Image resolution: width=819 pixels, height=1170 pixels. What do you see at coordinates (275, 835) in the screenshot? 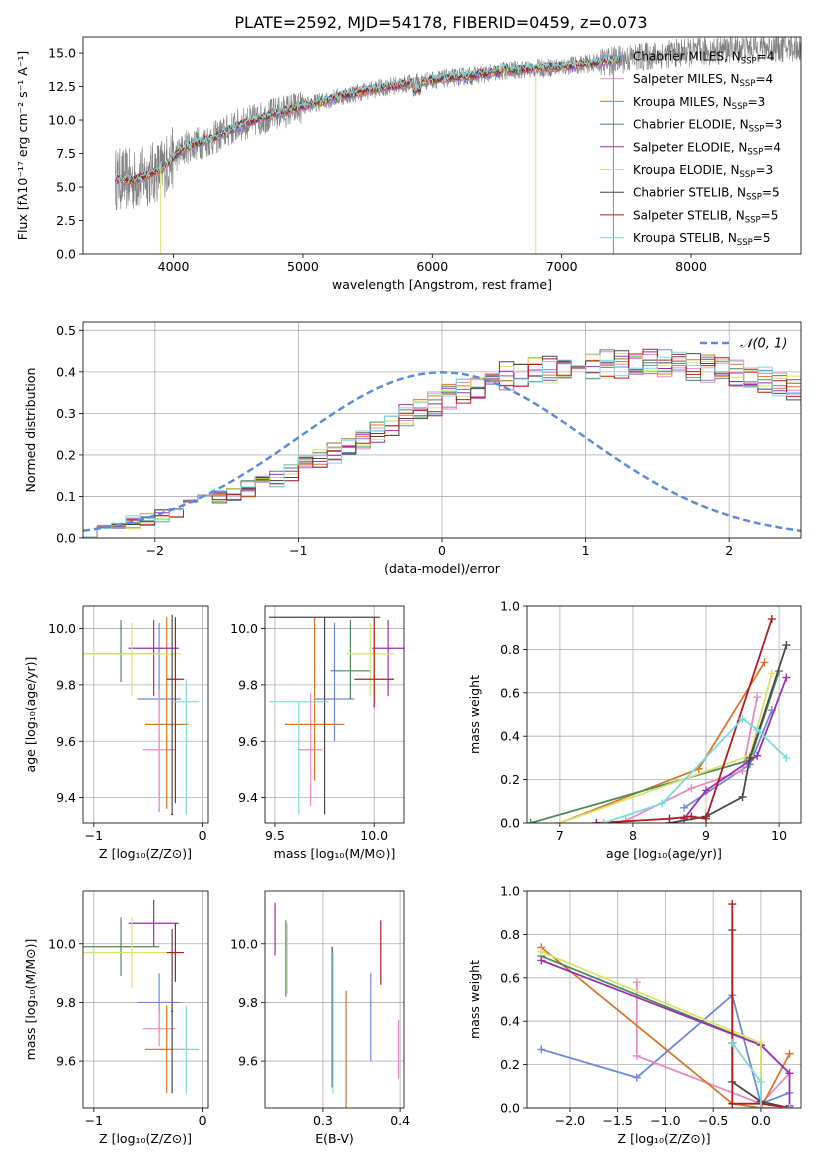
I see `tick-label-x: 9.5` at bounding box center [275, 835].